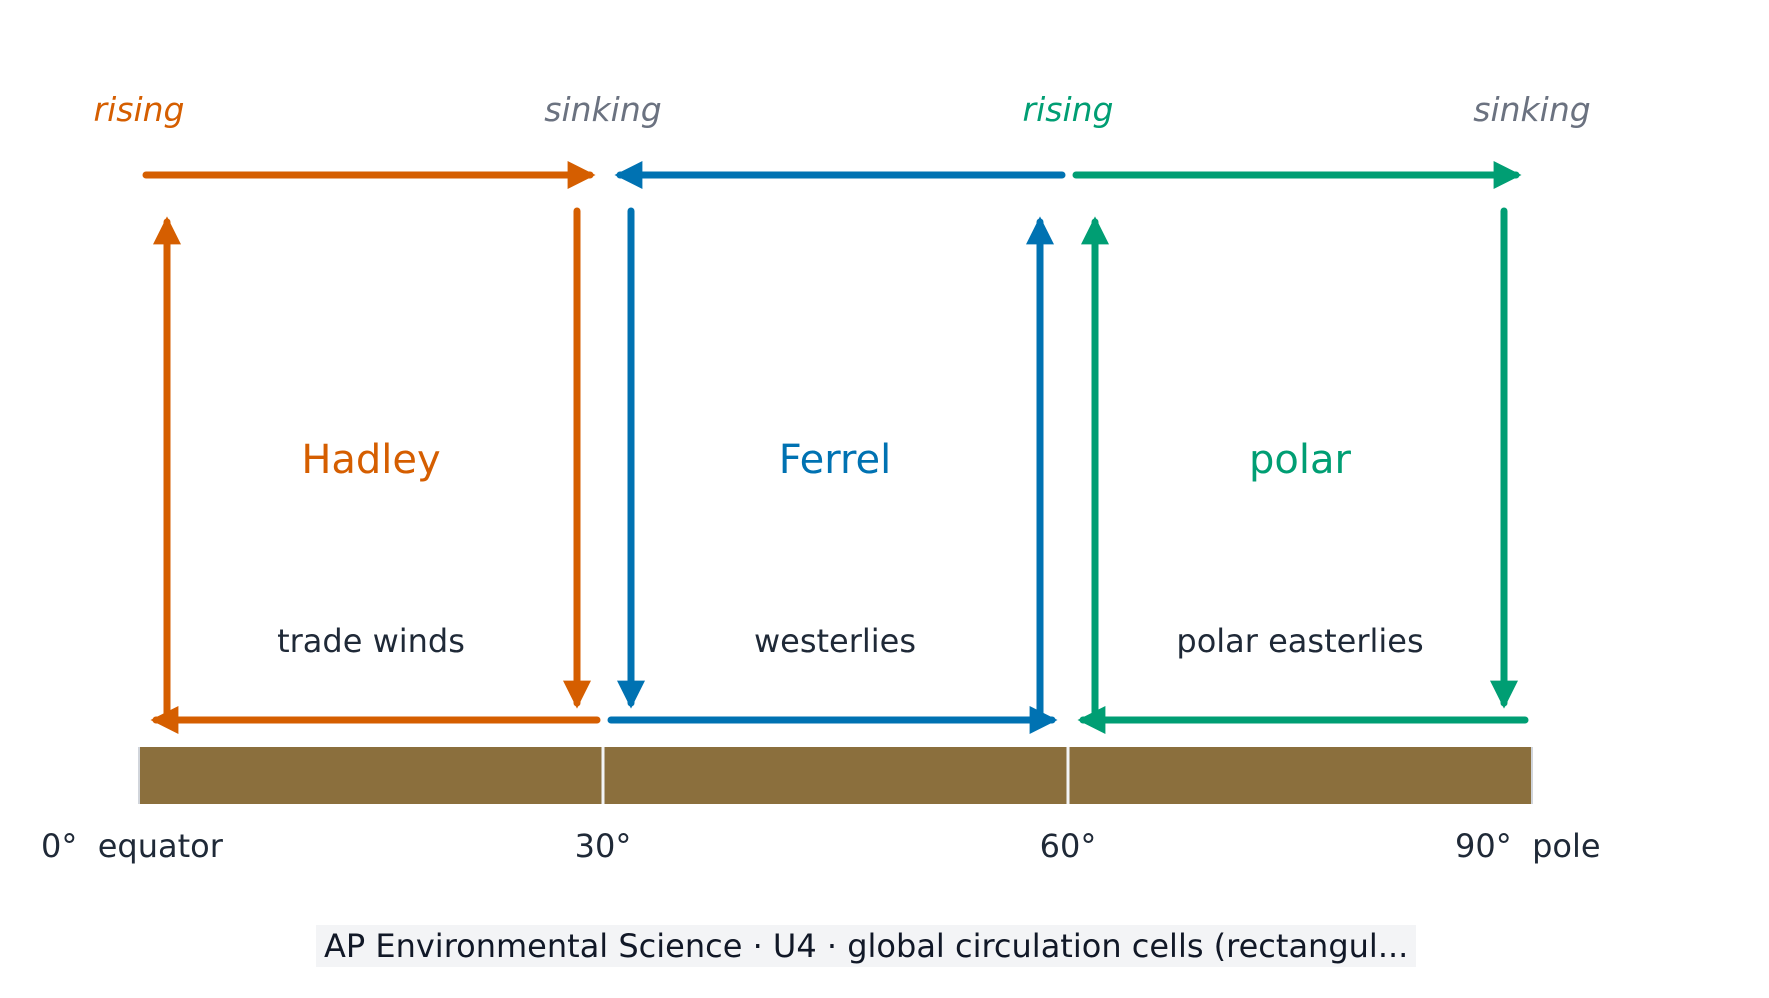 Image resolution: width=1769 pixels, height=998 pixels. What do you see at coordinates (371, 641) in the screenshot?
I see `hadley-wind-label: trade winds` at bounding box center [371, 641].